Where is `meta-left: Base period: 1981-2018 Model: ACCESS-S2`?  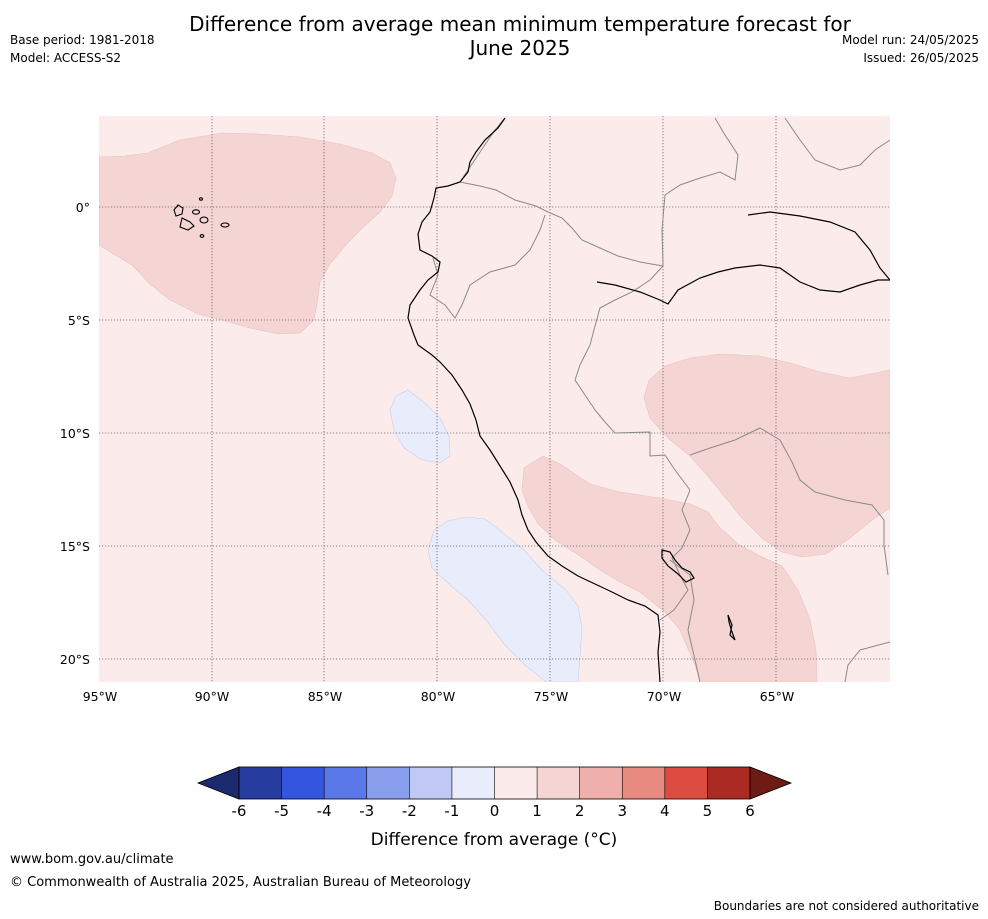
meta-left: Base period: 1981-2018 Model: ACCESS-S2 is located at coordinates (82, 49).